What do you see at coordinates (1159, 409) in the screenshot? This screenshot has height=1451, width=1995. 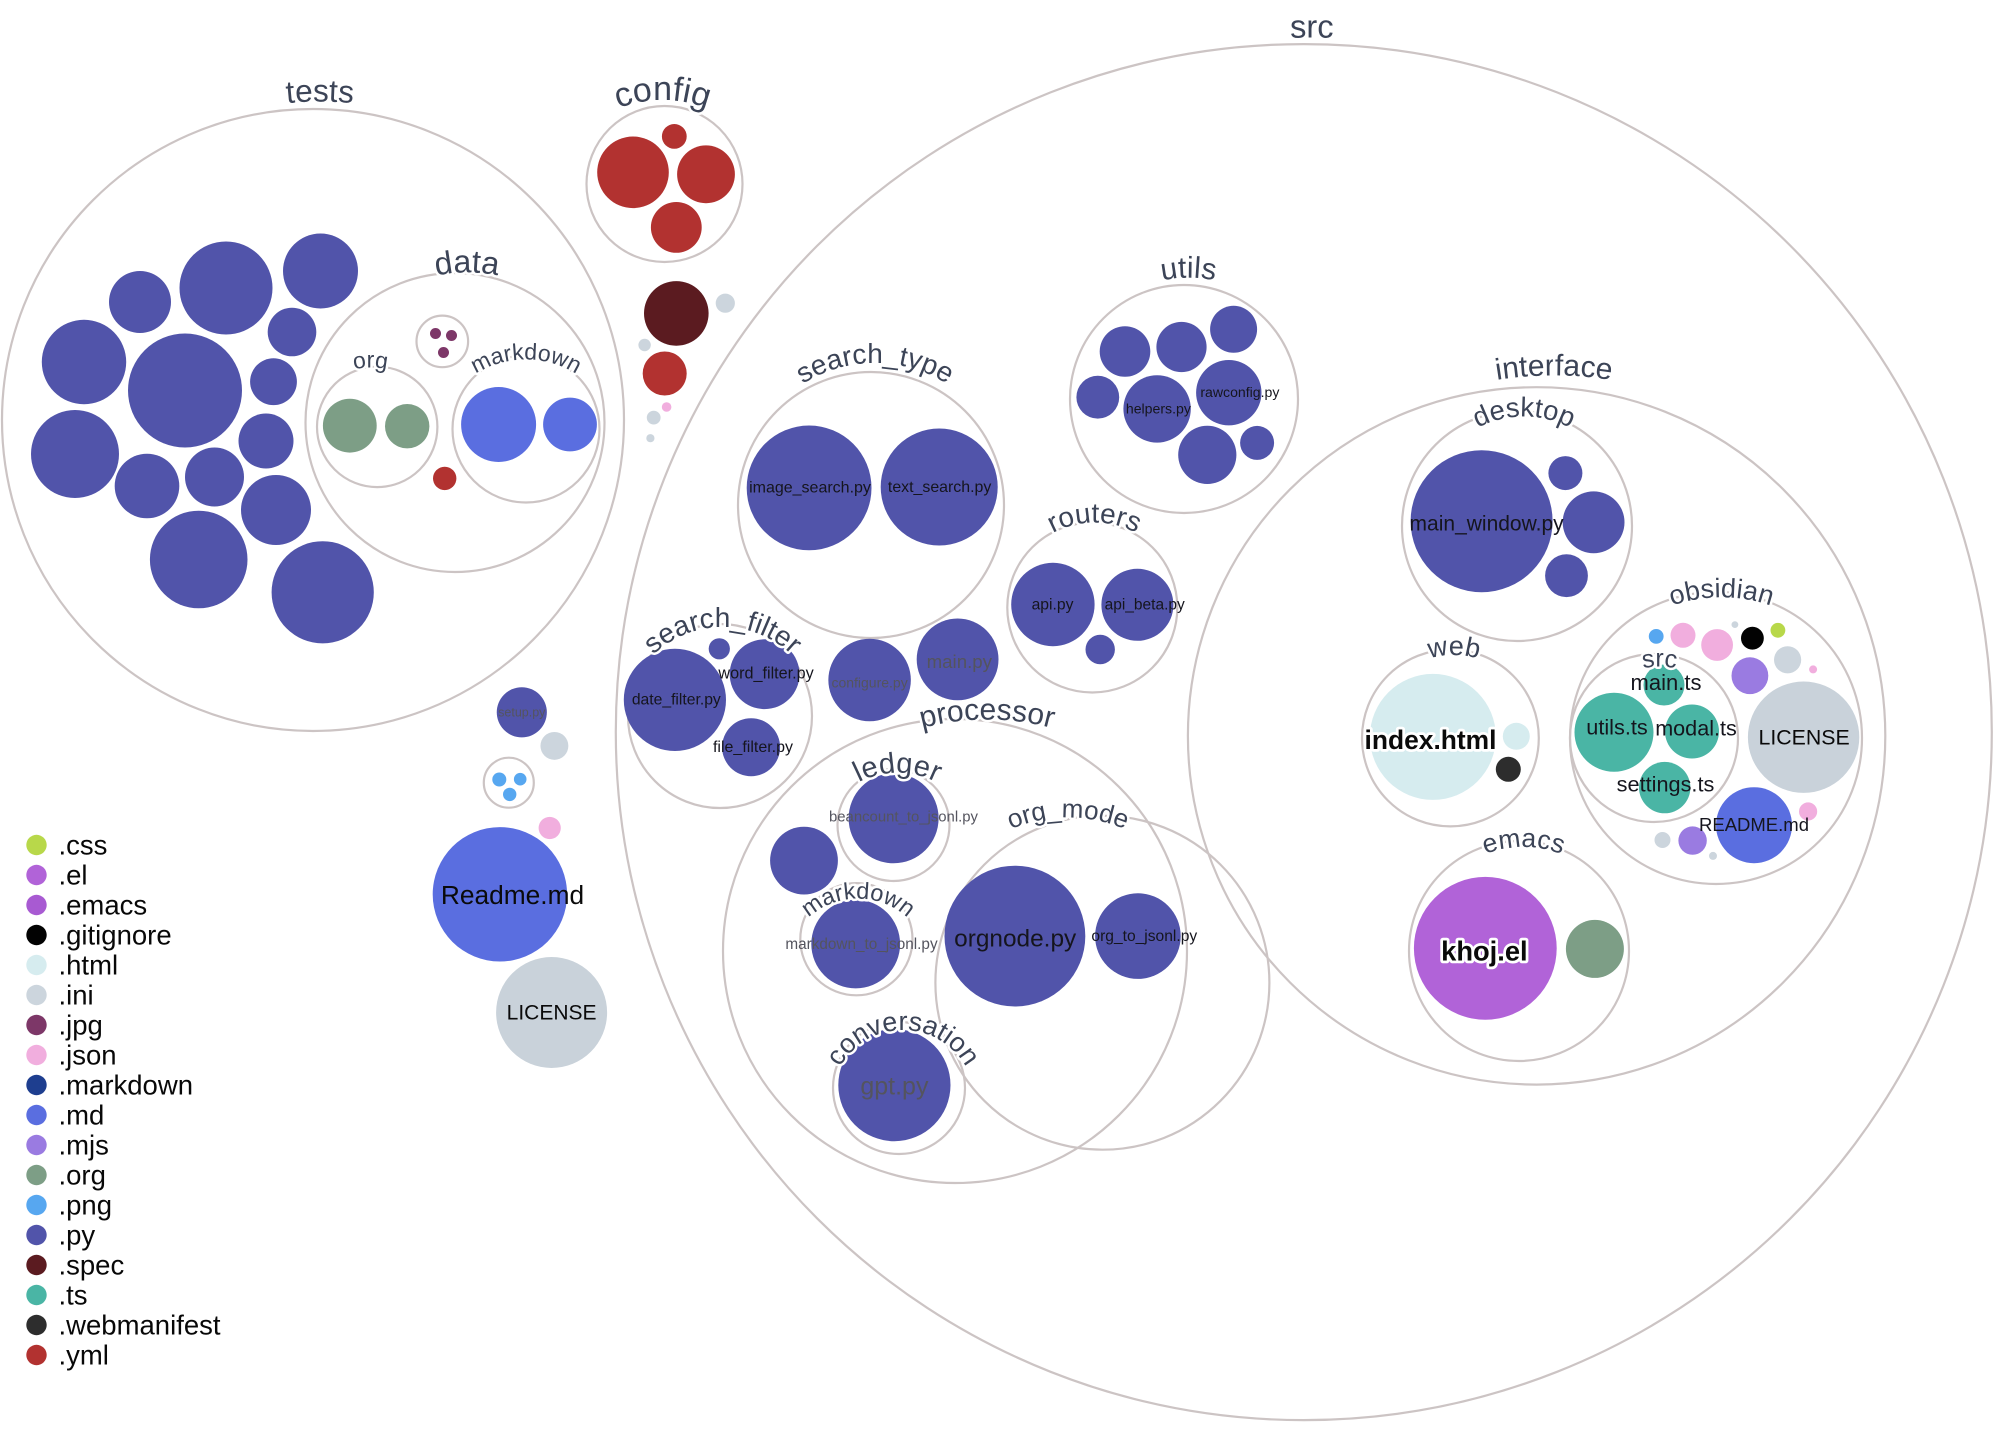 I see `svg-text: helpers.py` at bounding box center [1159, 409].